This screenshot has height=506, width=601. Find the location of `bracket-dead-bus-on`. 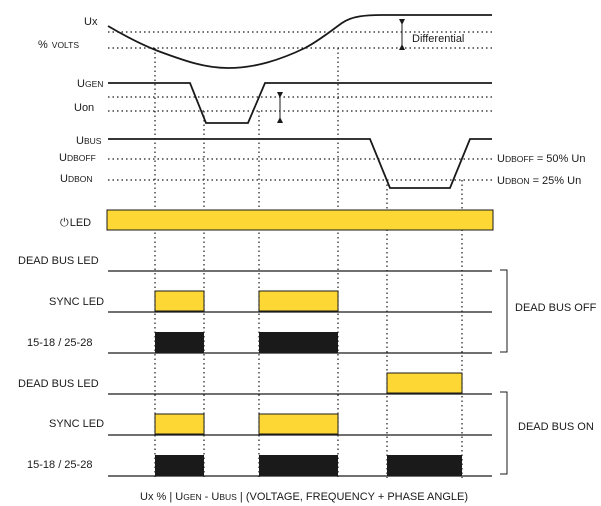

bracket-dead-bus-on is located at coordinates (504, 433).